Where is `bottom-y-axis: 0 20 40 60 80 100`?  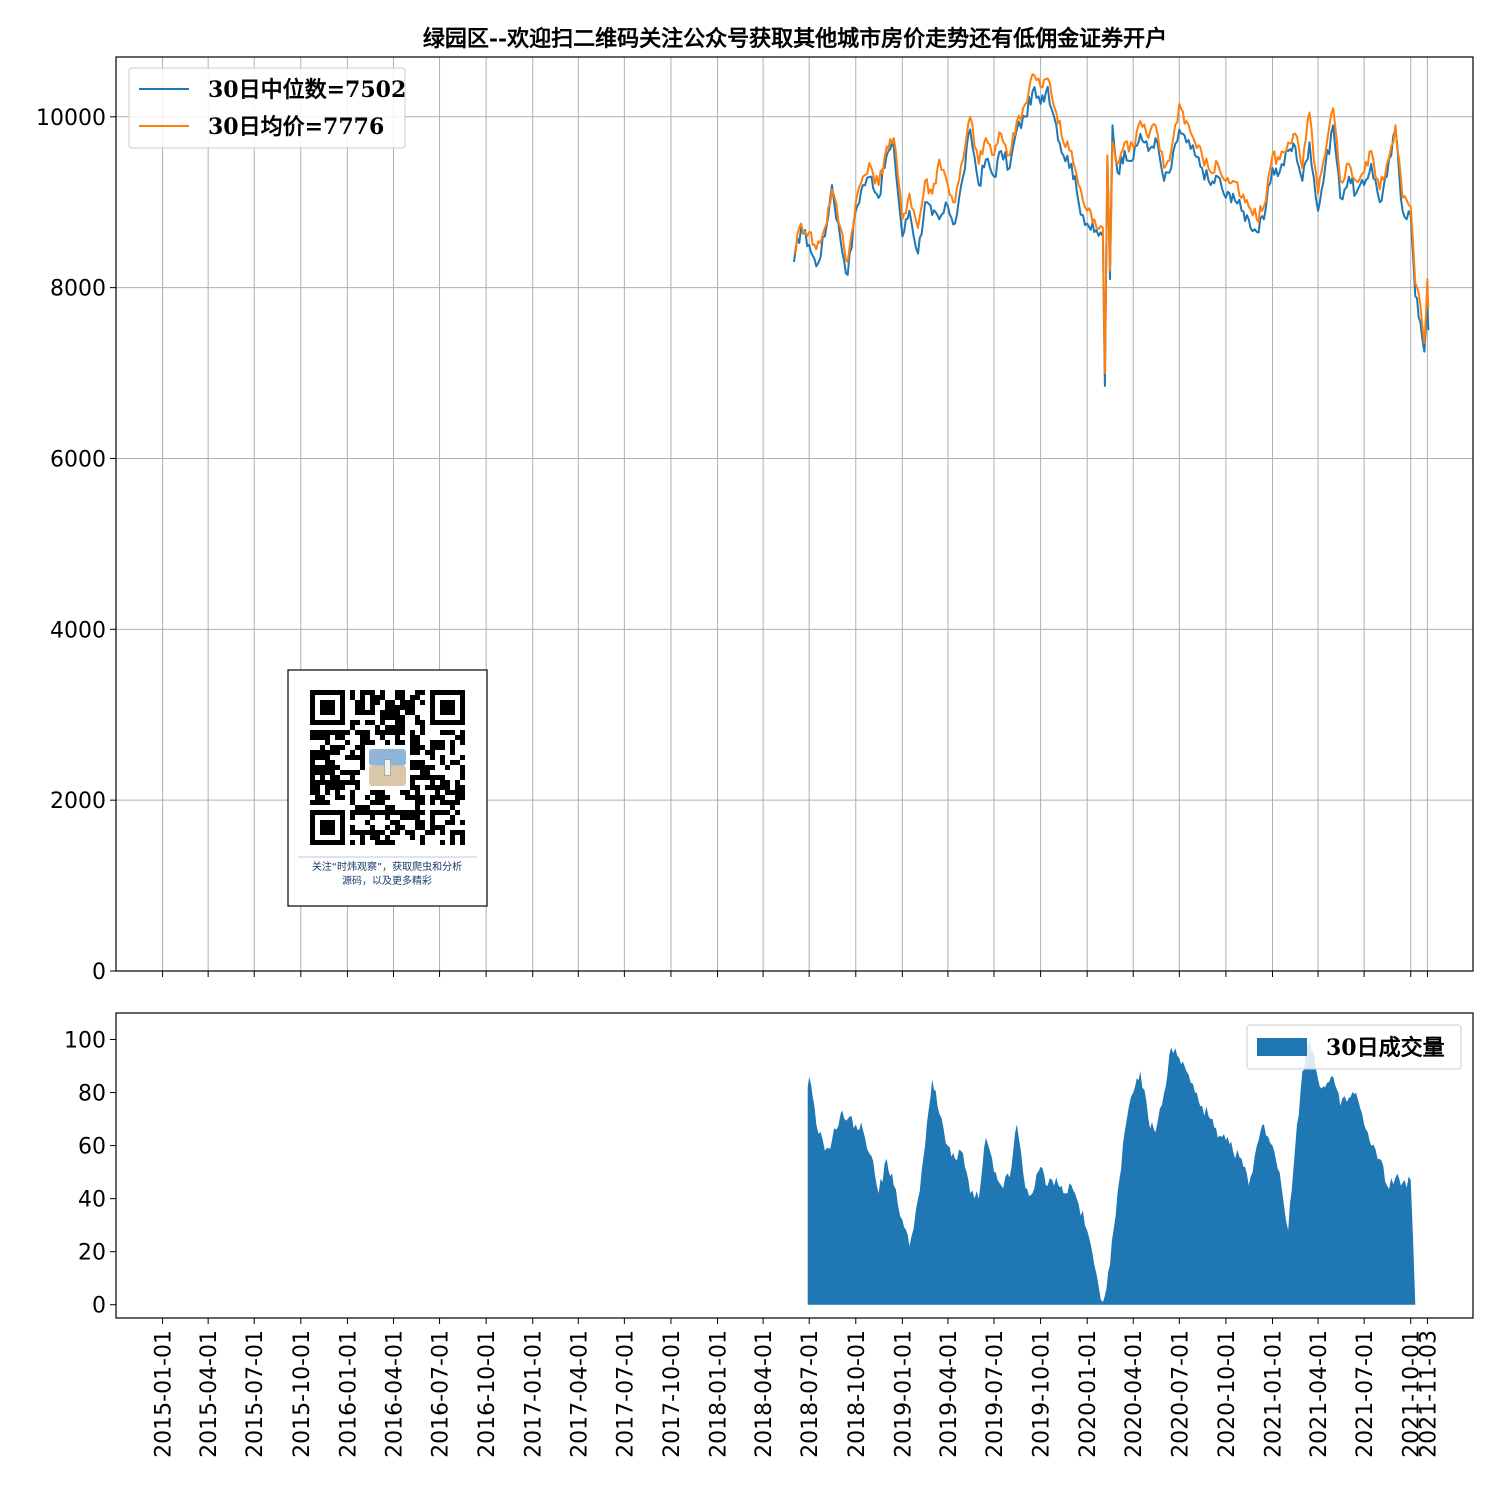
bottom-y-axis: 0 20 40 60 80 100 is located at coordinates (90, 1174).